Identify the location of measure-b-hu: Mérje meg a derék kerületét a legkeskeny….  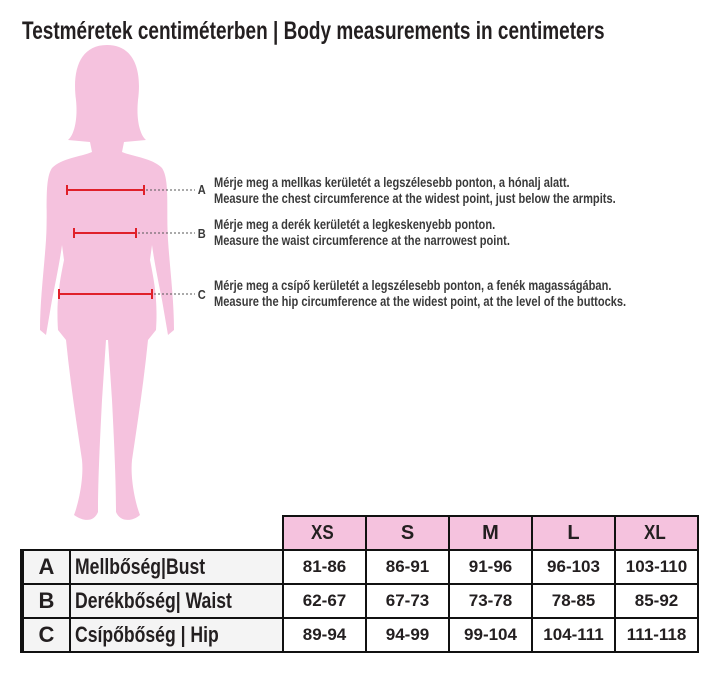
(355, 224).